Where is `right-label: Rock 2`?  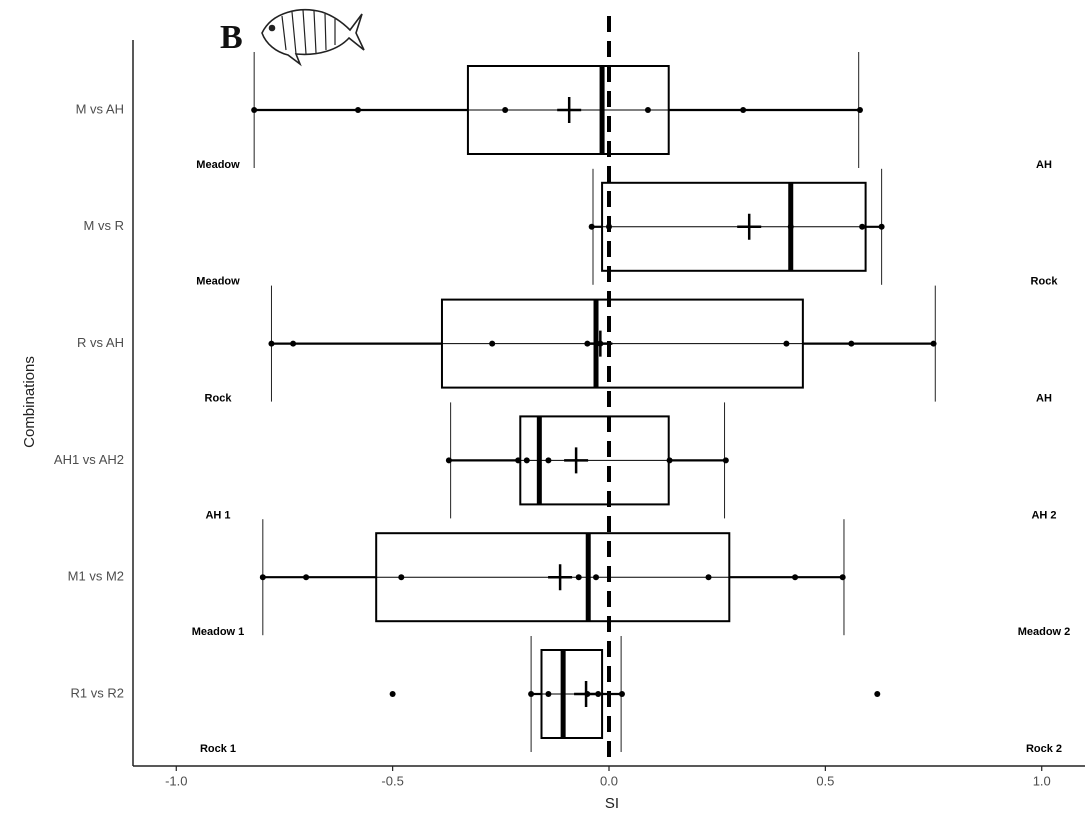 right-label: Rock 2 is located at coordinates (1044, 749).